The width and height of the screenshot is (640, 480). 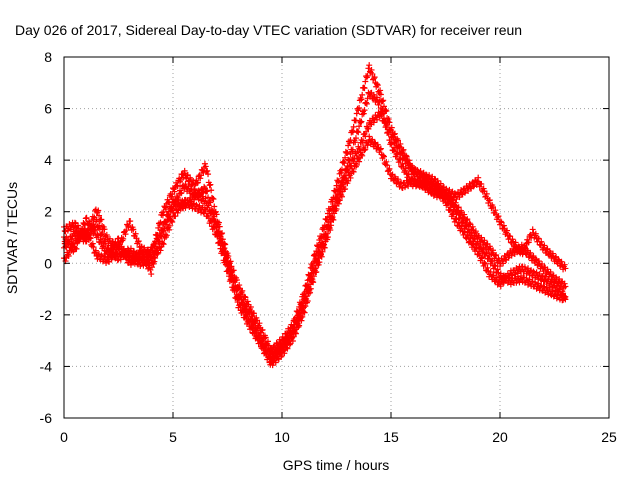 I want to click on x-tick-label: 15, so click(x=391, y=437).